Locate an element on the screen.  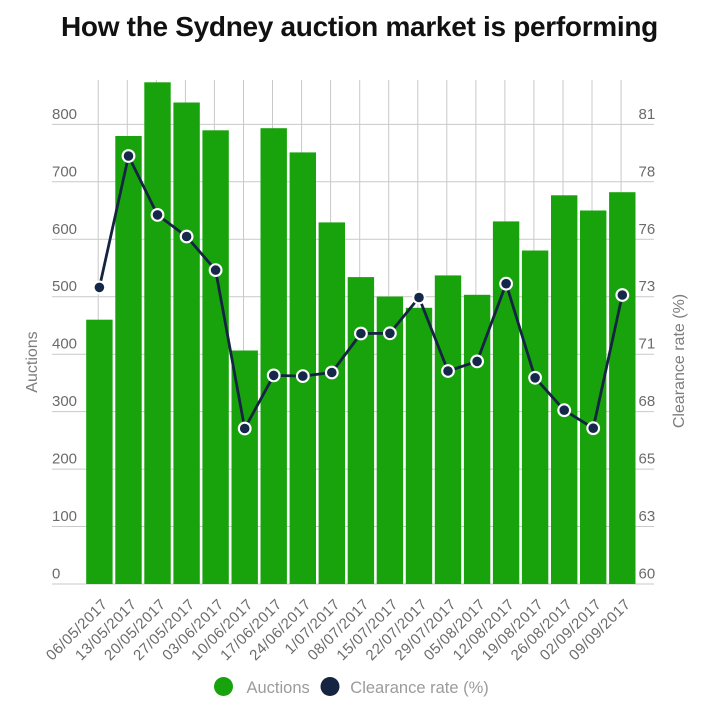
svg-text: 400 is located at coordinates (64, 344).